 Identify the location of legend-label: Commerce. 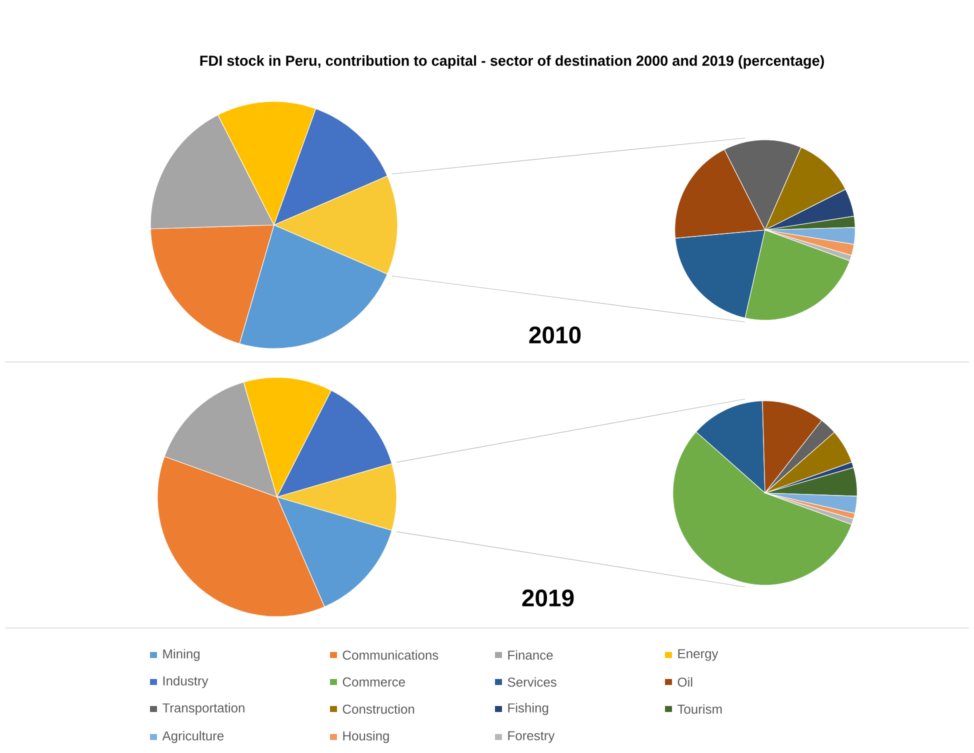
(373, 682).